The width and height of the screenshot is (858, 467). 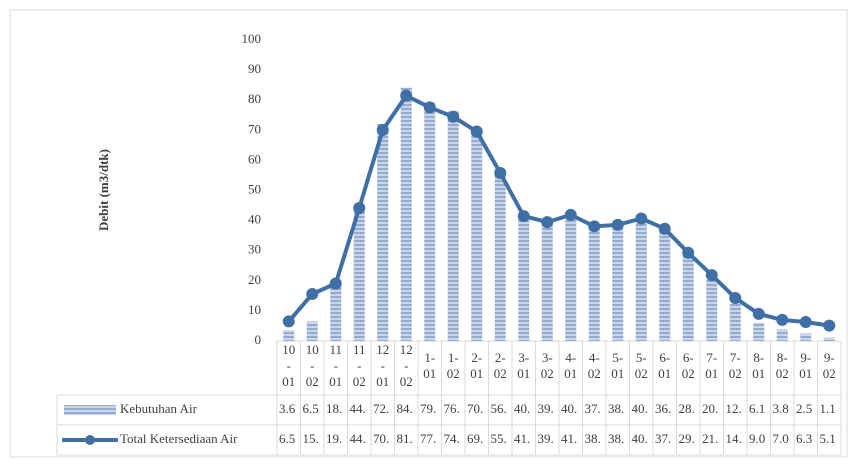 I want to click on x-tick-label: 5-02, so click(x=641, y=365).